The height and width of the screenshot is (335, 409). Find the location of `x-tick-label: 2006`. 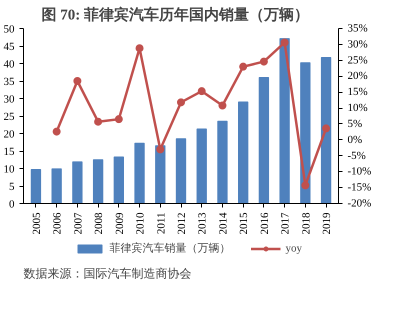

x-tick-label: 2006 is located at coordinates (58, 223).